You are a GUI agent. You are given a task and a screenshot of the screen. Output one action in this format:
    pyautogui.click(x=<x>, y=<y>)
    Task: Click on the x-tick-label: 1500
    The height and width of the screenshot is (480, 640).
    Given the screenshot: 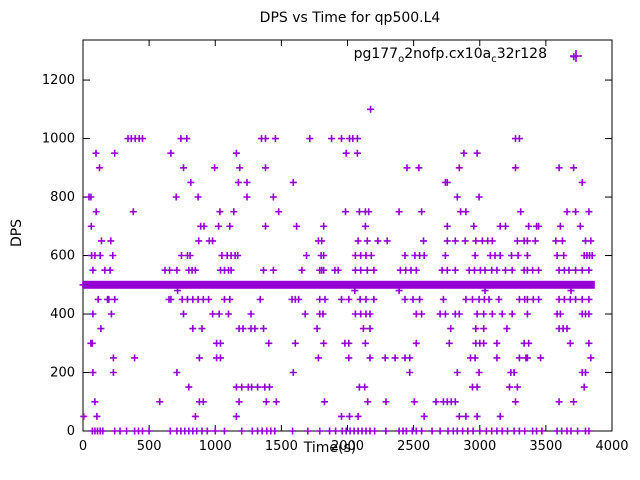 What is the action you would take?
    pyautogui.click(x=281, y=446)
    